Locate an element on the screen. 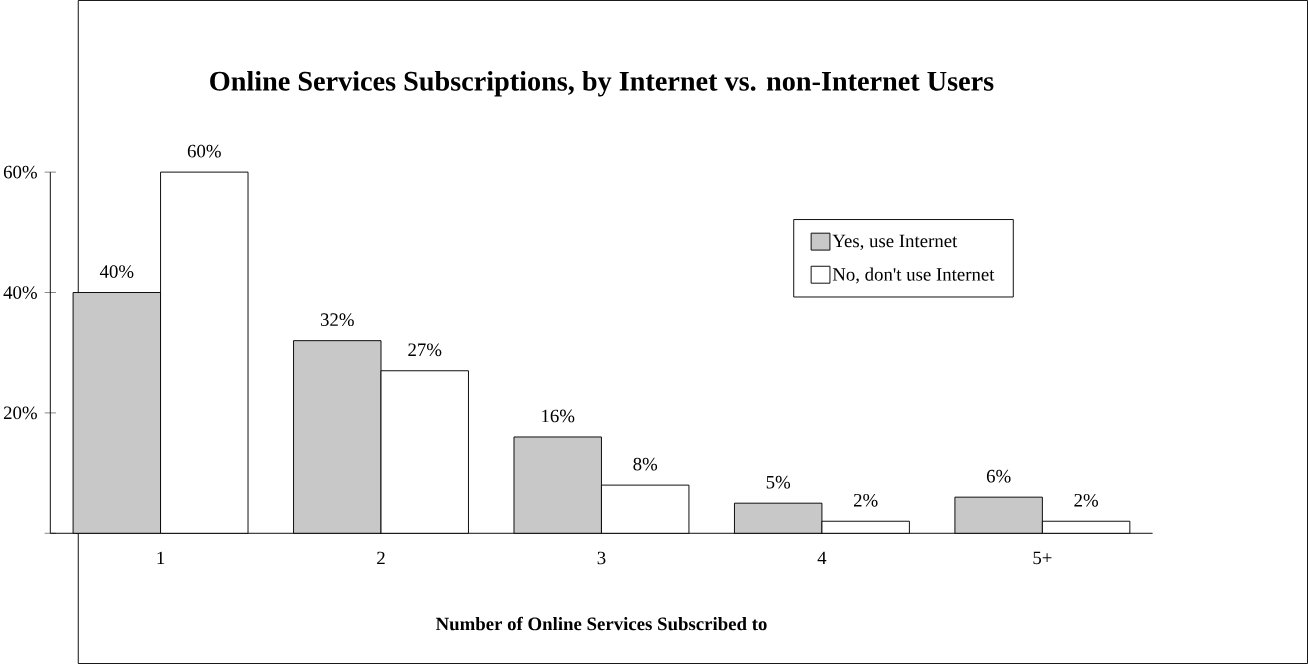 Image resolution: width=1308 pixels, height=664 pixels. legend-label: No, don't use Internet is located at coordinates (913, 275).